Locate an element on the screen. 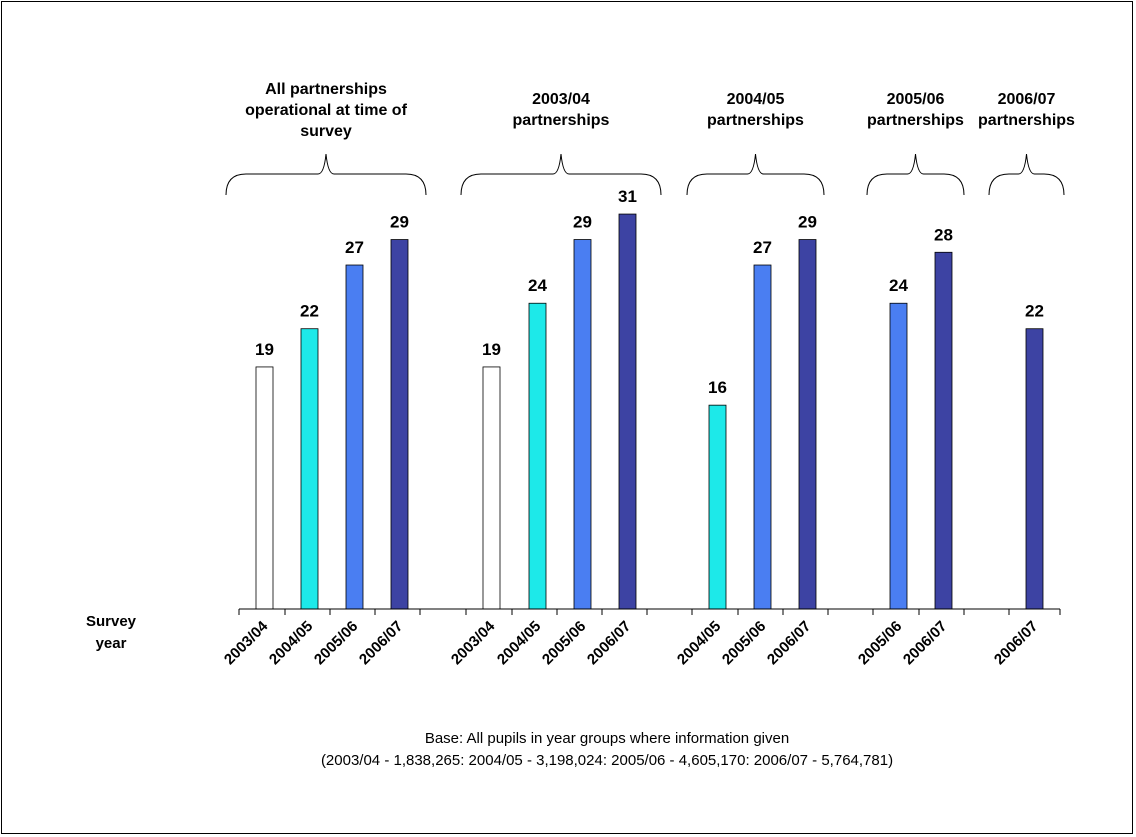 The height and width of the screenshot is (837, 1136). group-title-line: 2003/04 is located at coordinates (561, 99).